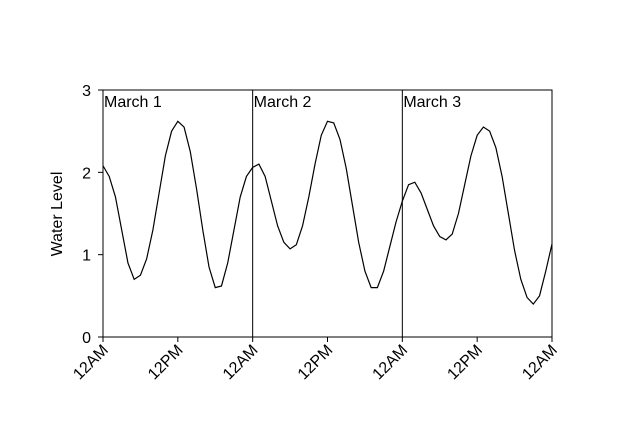 The image size is (623, 437). Describe the element at coordinates (86, 173) in the screenshot. I see `y-tick-label: 2` at that location.